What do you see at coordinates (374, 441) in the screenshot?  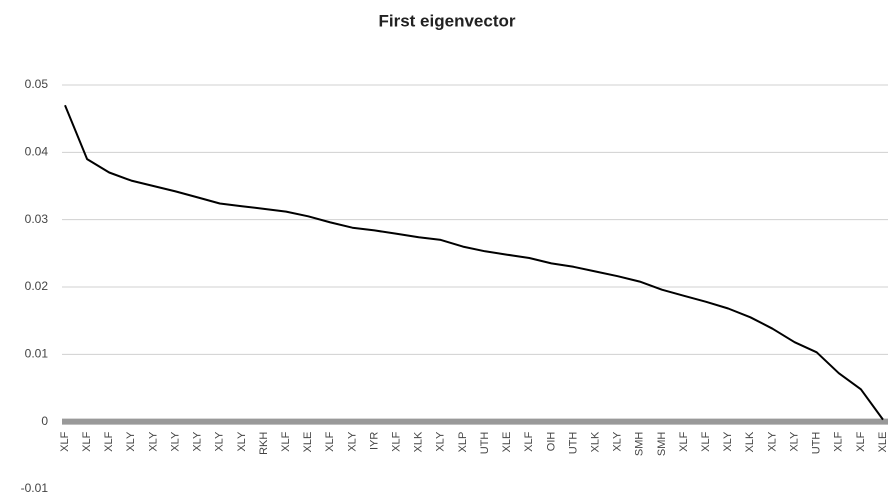 I see `x-tick-label: IYR` at bounding box center [374, 441].